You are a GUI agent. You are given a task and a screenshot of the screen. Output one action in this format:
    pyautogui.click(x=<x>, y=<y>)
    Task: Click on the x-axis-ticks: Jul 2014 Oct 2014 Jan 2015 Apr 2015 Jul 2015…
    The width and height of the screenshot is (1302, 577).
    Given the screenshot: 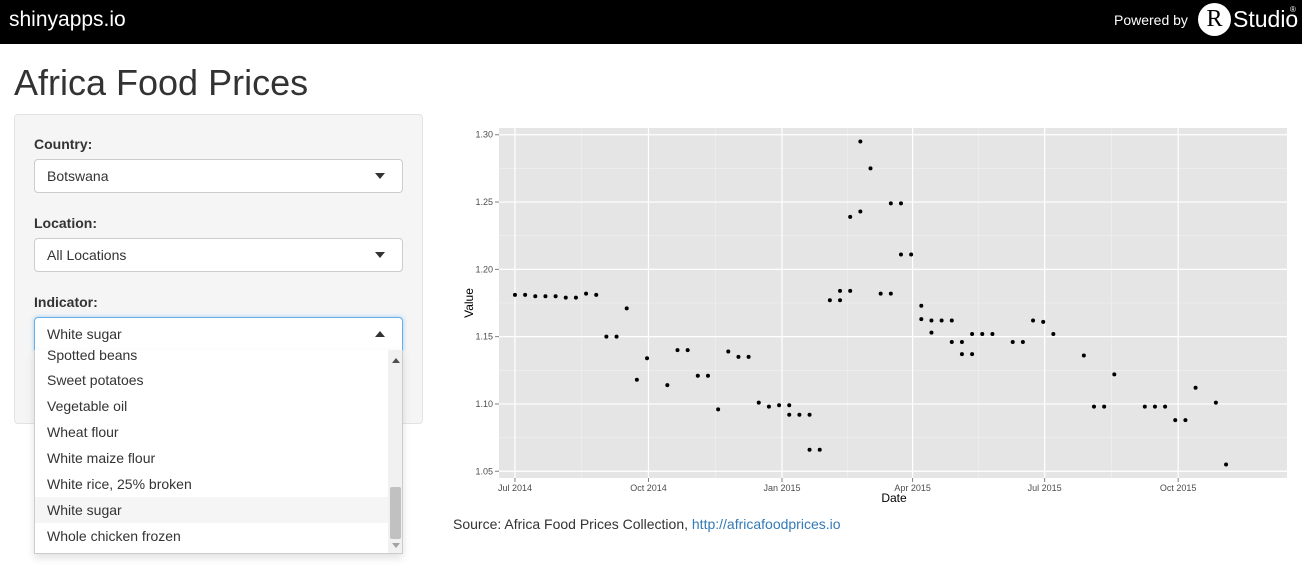 What is the action you would take?
    pyautogui.click(x=847, y=485)
    